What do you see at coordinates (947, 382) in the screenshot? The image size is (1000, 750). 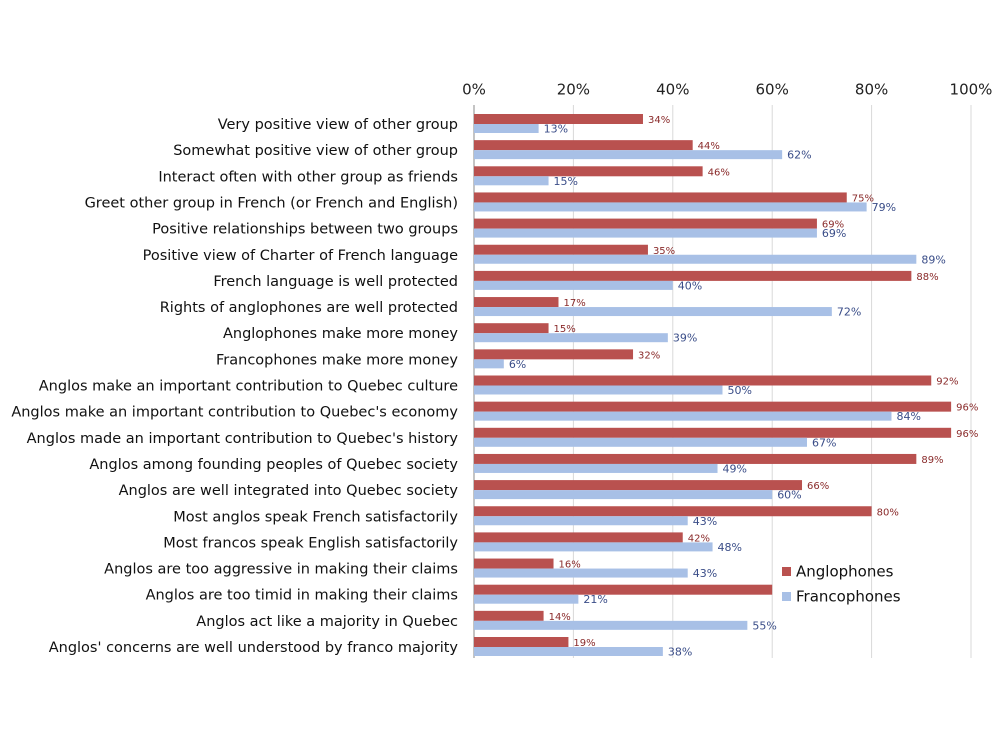 I see `value-label: 92%` at bounding box center [947, 382].